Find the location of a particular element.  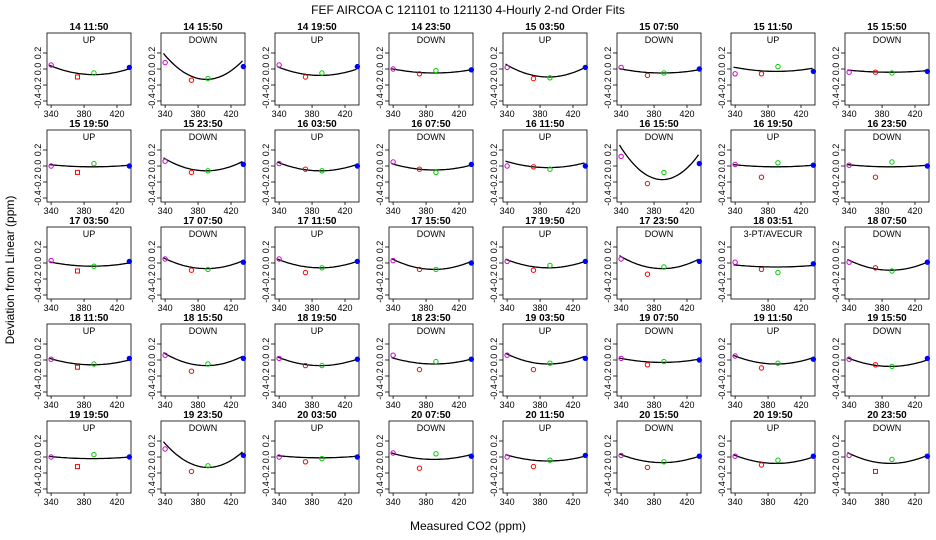

panel-title: 14 15:50 is located at coordinates (203, 27).